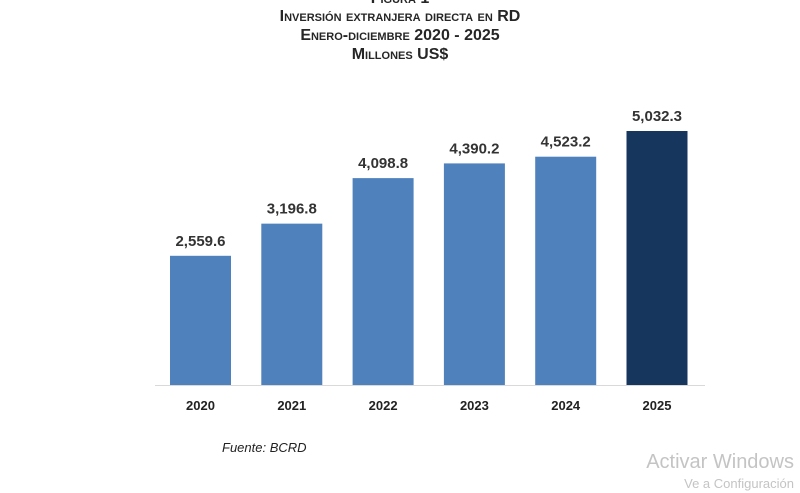 The width and height of the screenshot is (800, 493). What do you see at coordinates (657, 116) in the screenshot?
I see `data-label-2025: 5,032.3` at bounding box center [657, 116].